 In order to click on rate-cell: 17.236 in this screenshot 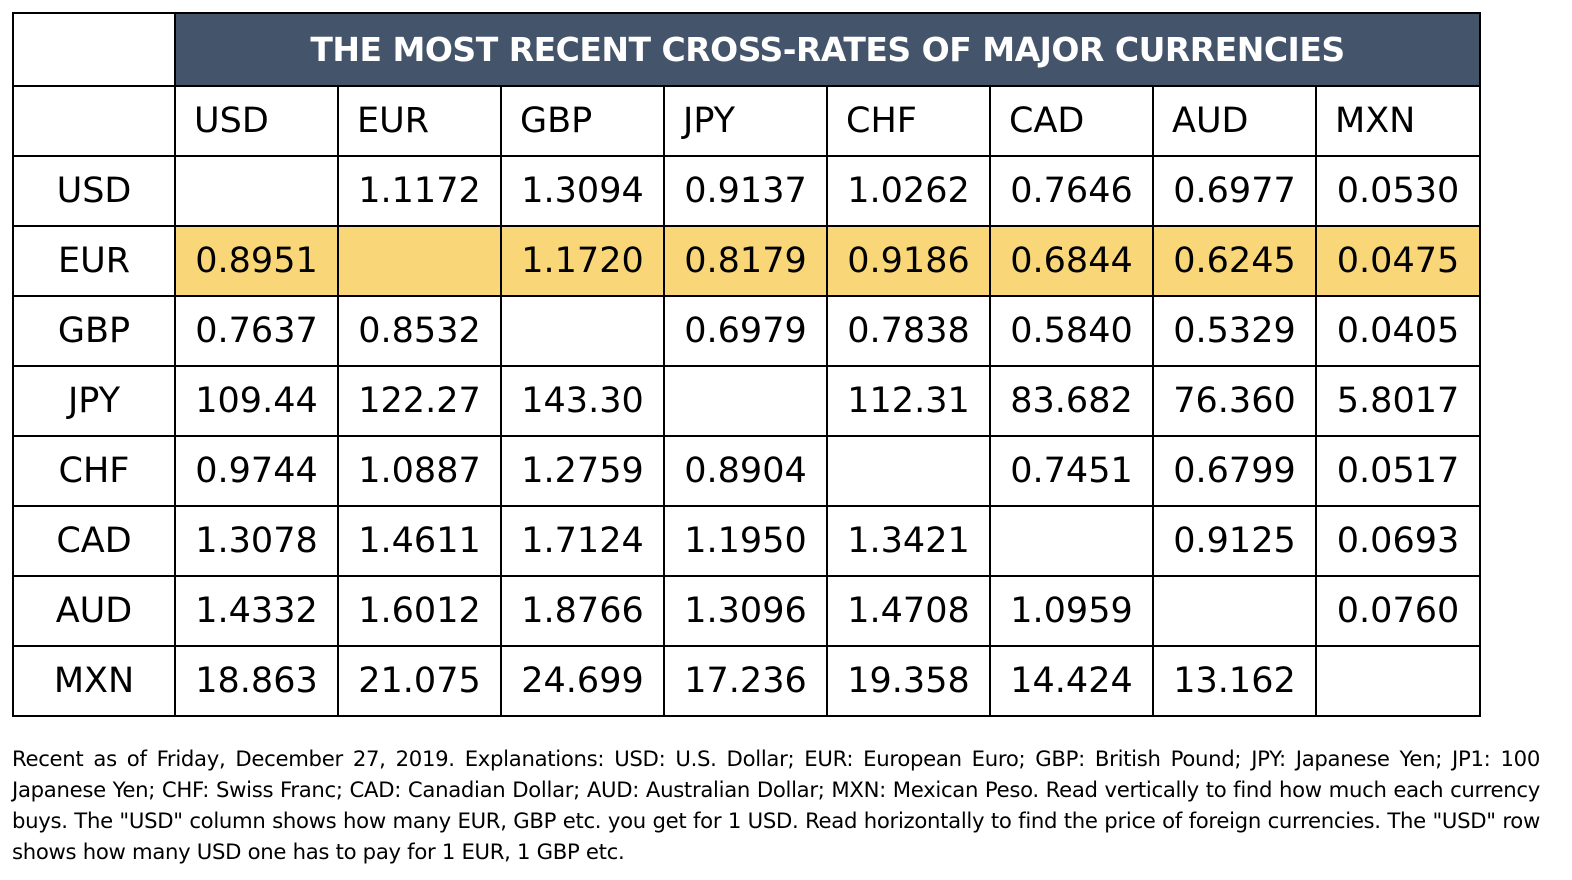, I will do `click(745, 681)`.